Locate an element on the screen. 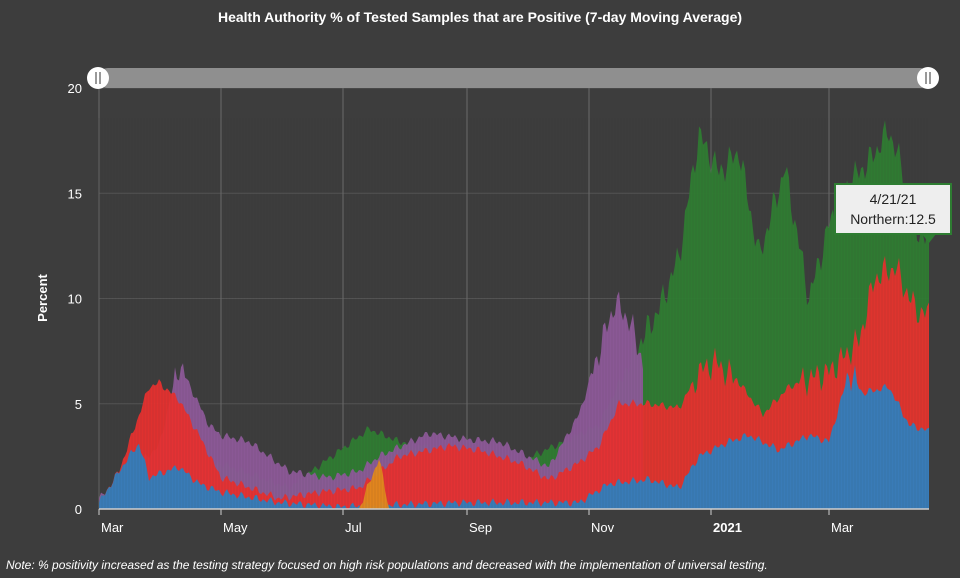 The height and width of the screenshot is (578, 960). range-scrollbar-track is located at coordinates (514, 78).